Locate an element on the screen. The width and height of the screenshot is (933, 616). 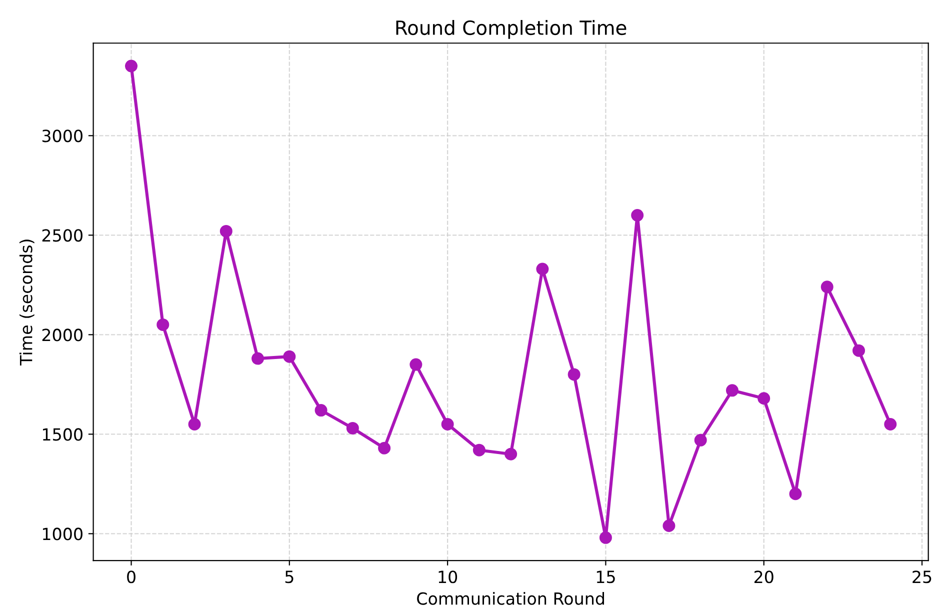
x-tick-label: 0 is located at coordinates (131, 577).